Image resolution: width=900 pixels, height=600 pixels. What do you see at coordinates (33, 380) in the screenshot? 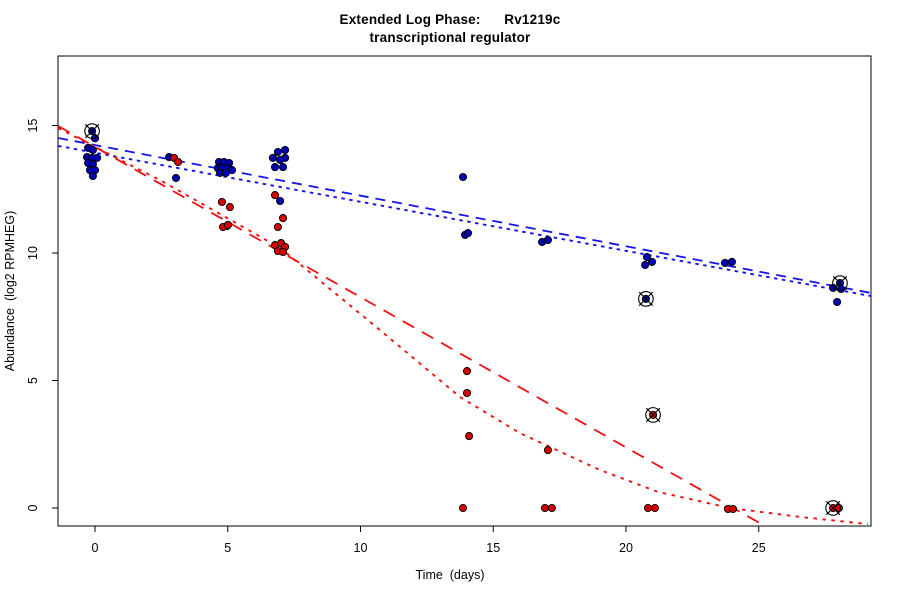
I see `y-tick-label: 5` at bounding box center [33, 380].